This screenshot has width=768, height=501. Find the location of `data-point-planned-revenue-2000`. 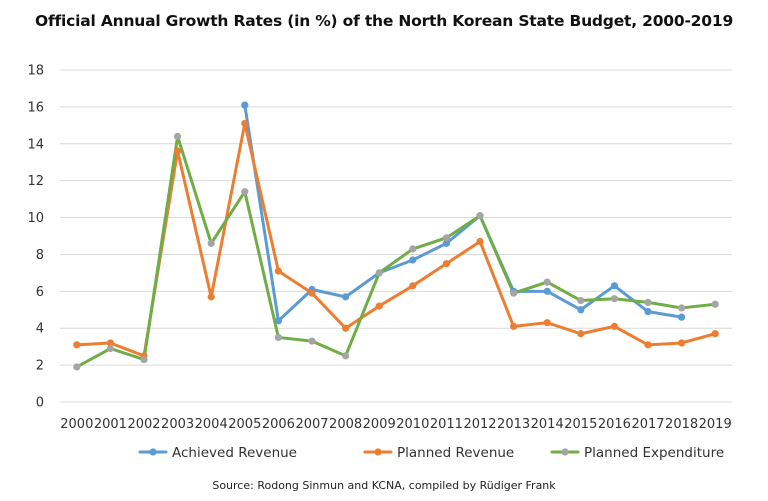

data-point-planned-revenue-2000 is located at coordinates (77, 345).